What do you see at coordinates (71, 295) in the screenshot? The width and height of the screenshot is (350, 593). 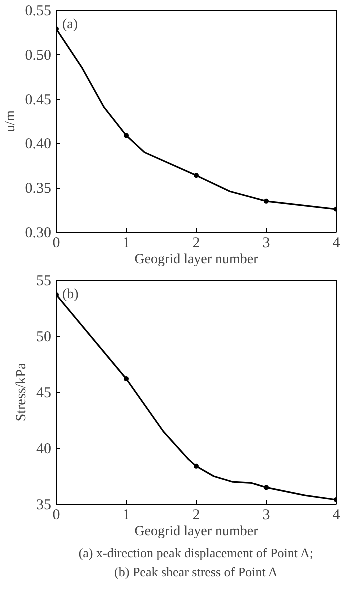 I see `annotation: (b)` at bounding box center [71, 295].